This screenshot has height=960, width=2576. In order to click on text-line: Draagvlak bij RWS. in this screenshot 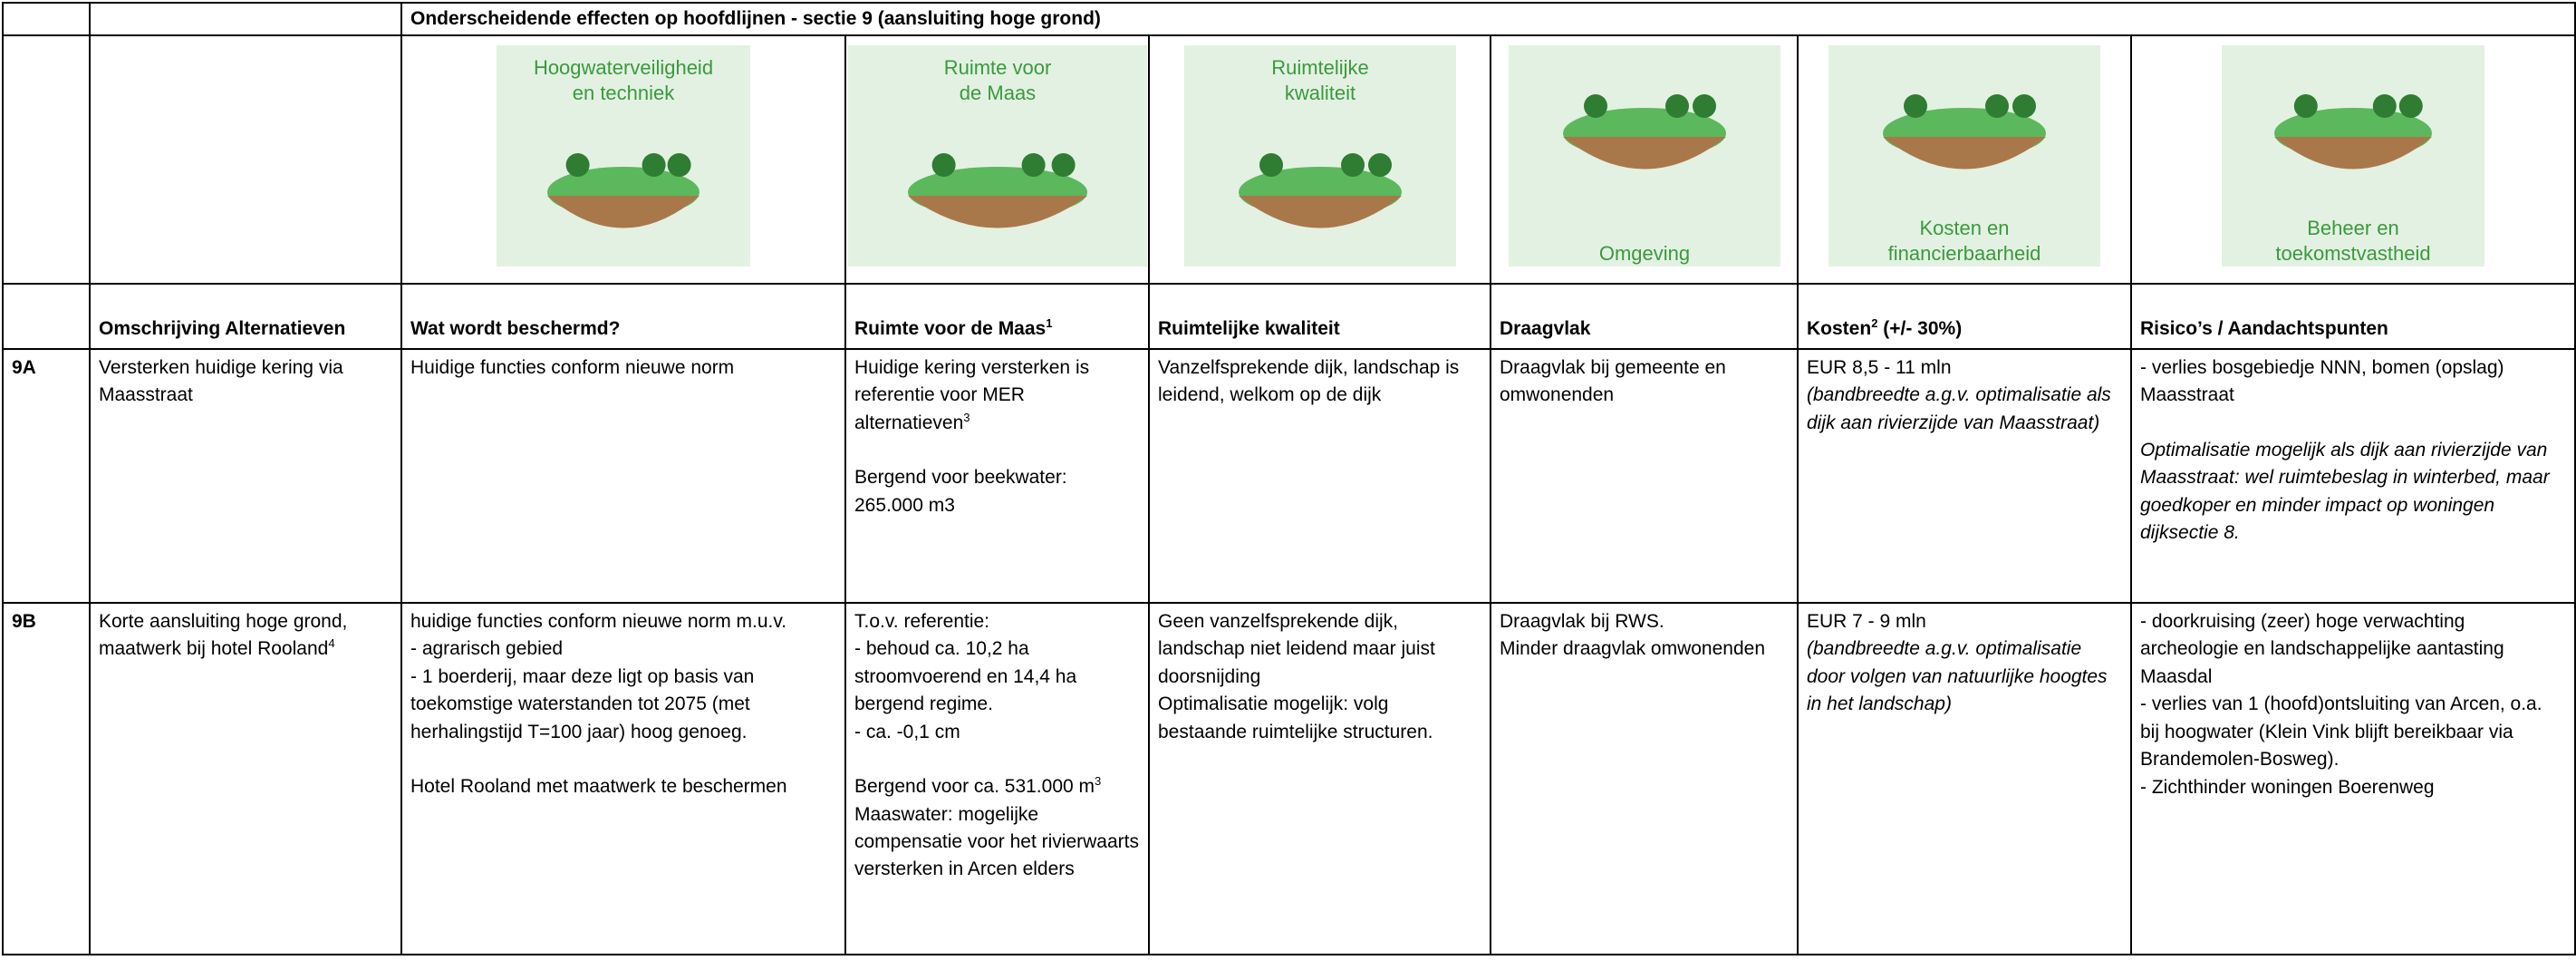, I will do `click(1644, 621)`.